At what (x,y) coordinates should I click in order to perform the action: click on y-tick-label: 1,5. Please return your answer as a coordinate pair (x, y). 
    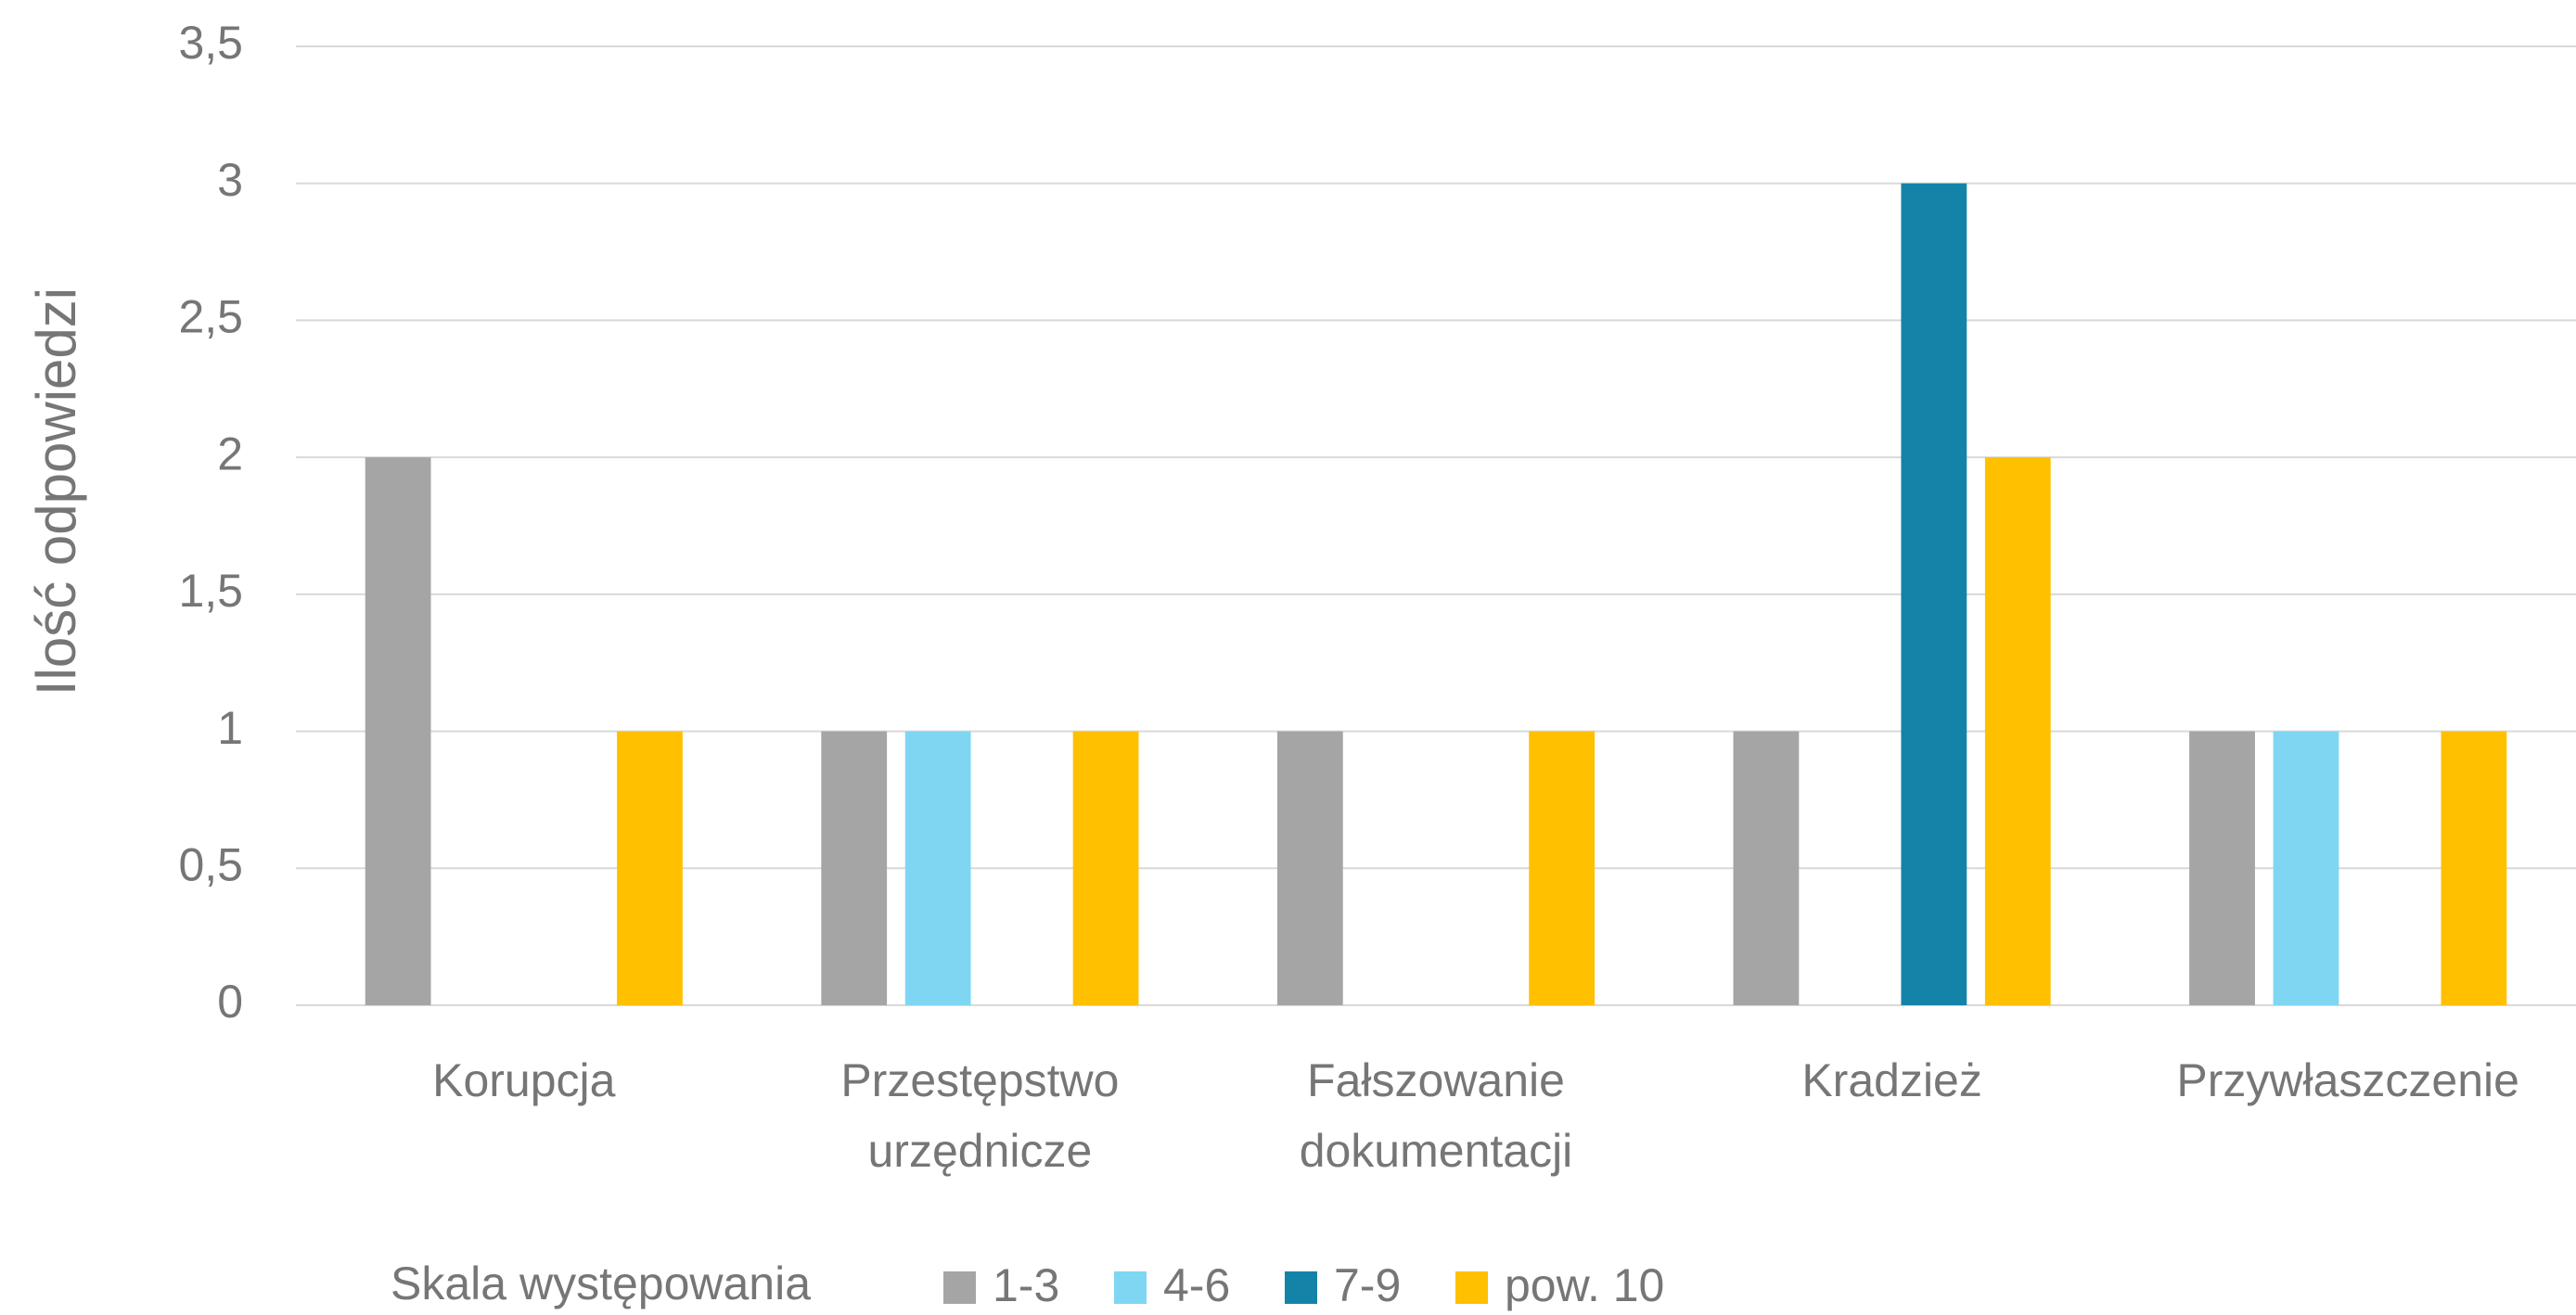
    Looking at the image, I should click on (210, 591).